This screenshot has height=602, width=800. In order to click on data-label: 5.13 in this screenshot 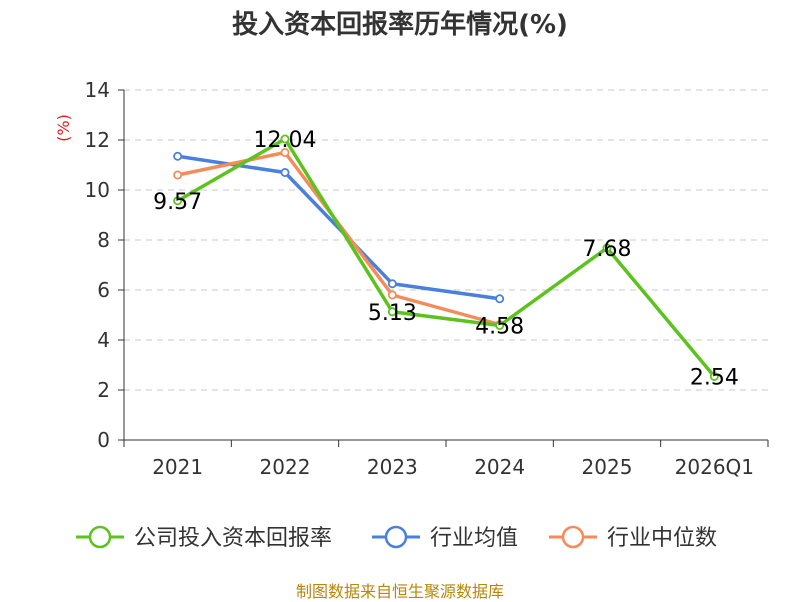, I will do `click(392, 313)`.